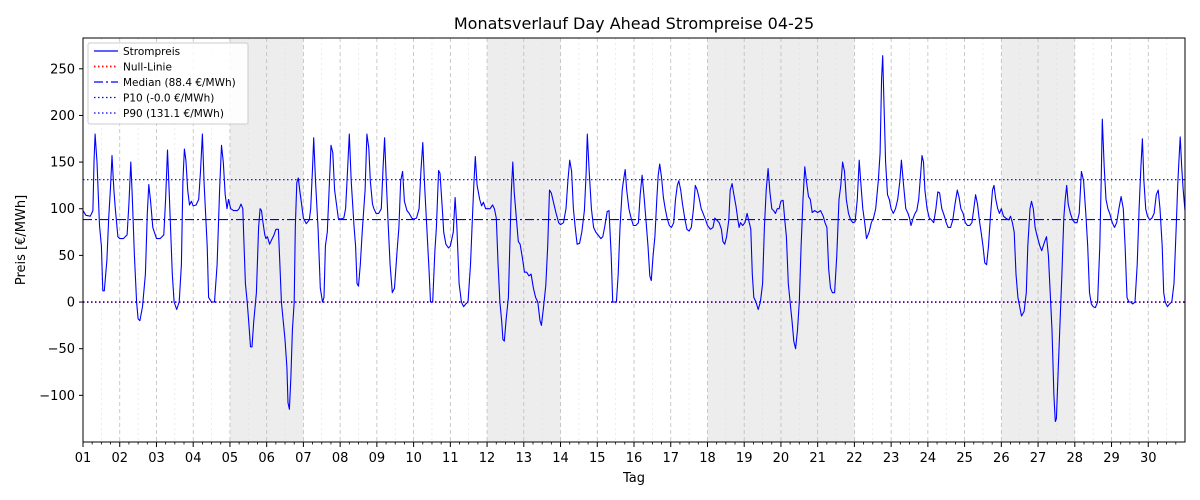 This screenshot has width=1200, height=500. Describe the element at coordinates (66, 256) in the screenshot. I see `y-tick-label: 50` at that location.